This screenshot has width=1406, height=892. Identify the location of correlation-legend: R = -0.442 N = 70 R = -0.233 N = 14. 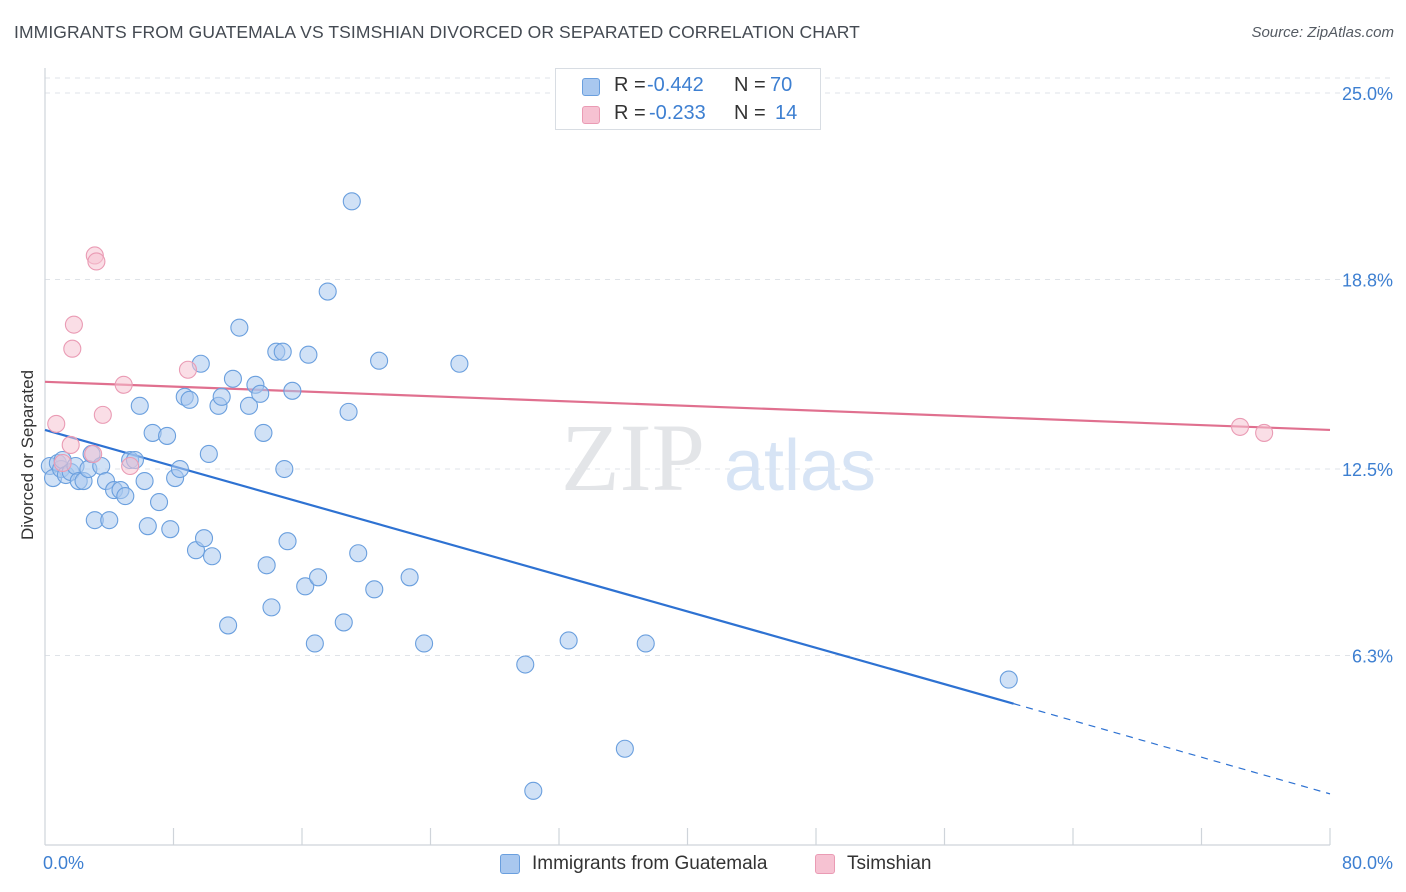
(688, 99).